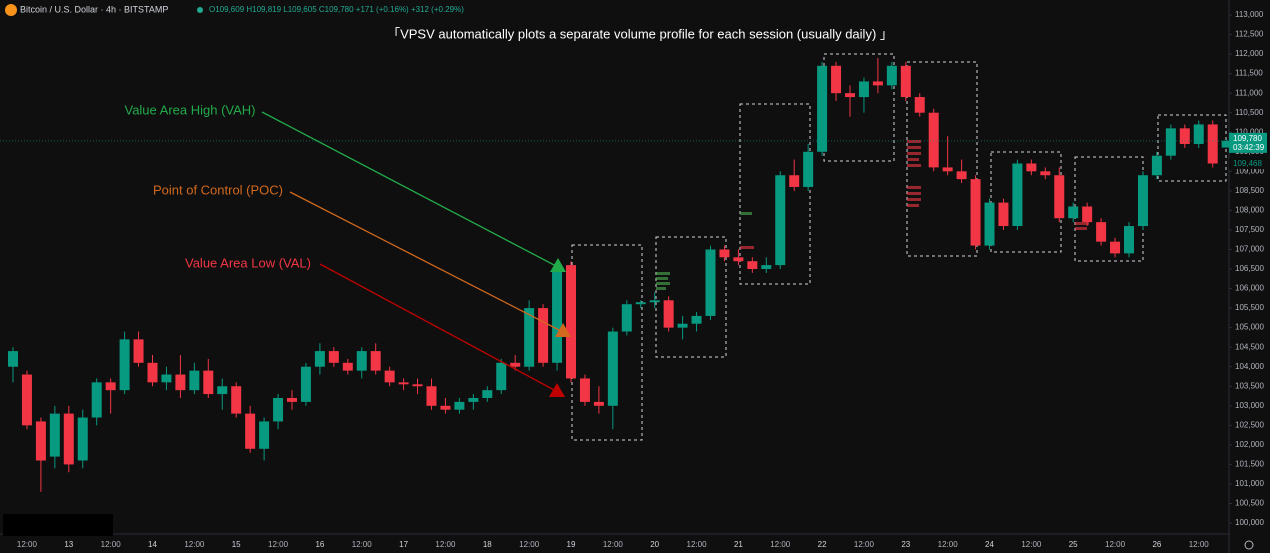 This screenshot has height=553, width=1270. What do you see at coordinates (1249, 147) in the screenshot?
I see `countdown: 03:42:39` at bounding box center [1249, 147].